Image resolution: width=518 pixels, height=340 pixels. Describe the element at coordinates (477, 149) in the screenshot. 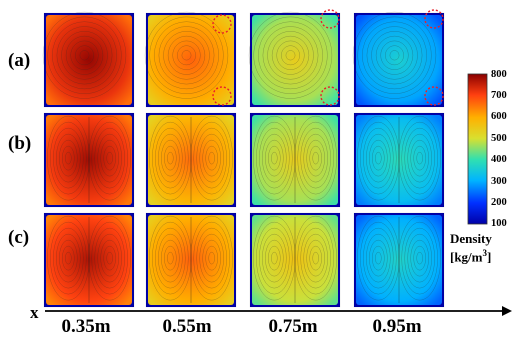

I see `colorbar` at that location.